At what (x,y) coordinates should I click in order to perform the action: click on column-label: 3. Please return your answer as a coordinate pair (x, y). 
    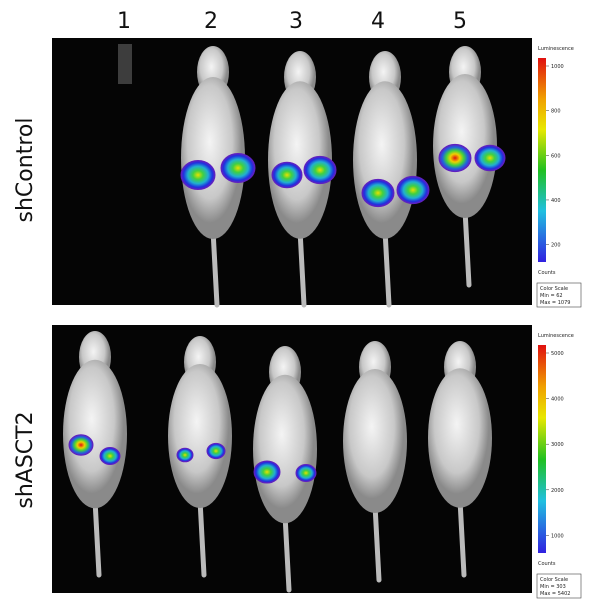
    Looking at the image, I should click on (296, 21).